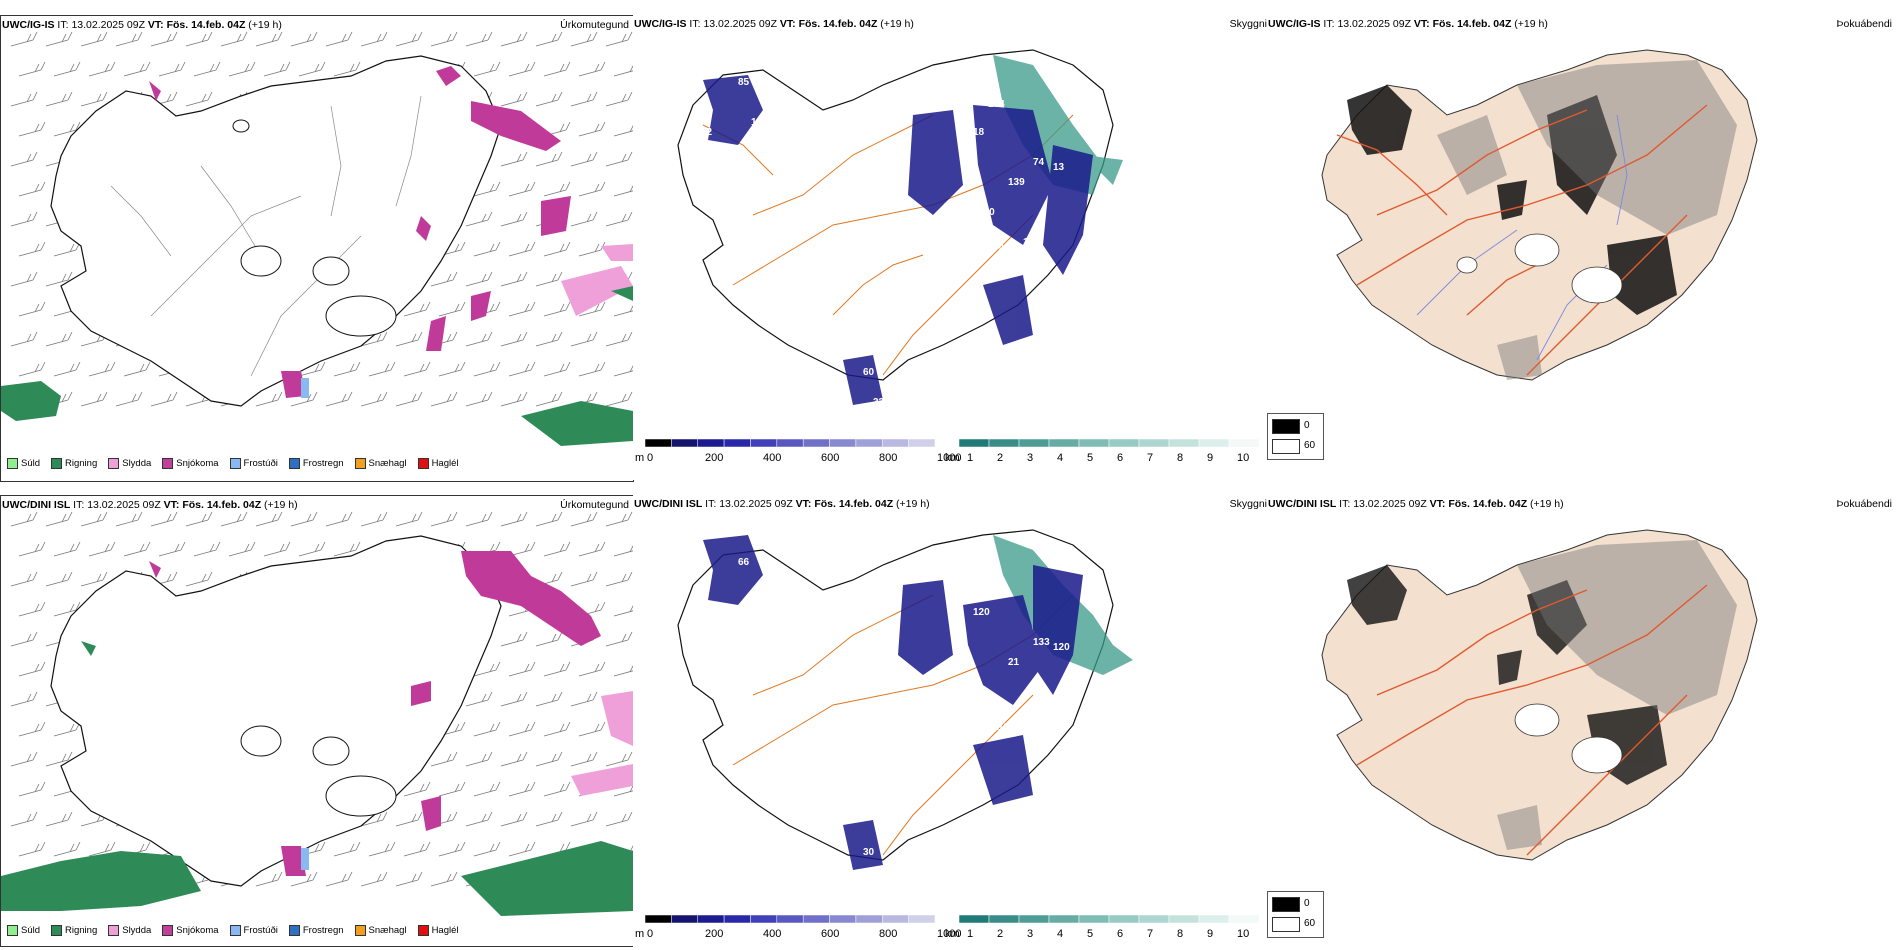  Describe the element at coordinates (323, 463) in the screenshot. I see `legend-label: Frostregn` at that location.